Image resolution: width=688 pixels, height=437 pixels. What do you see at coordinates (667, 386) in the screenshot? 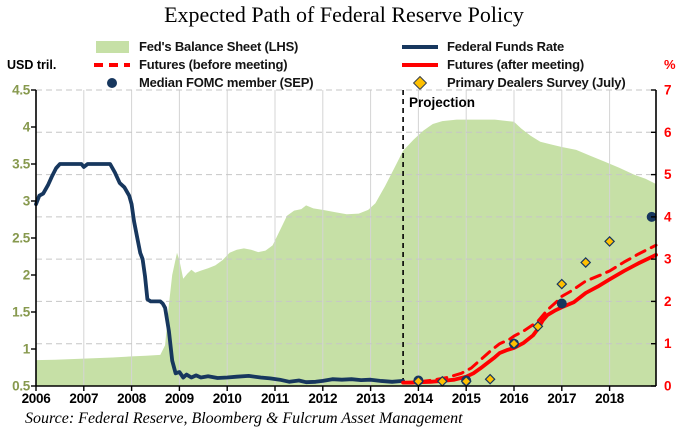
I see `right-axis-tick-label: 0` at bounding box center [667, 386].